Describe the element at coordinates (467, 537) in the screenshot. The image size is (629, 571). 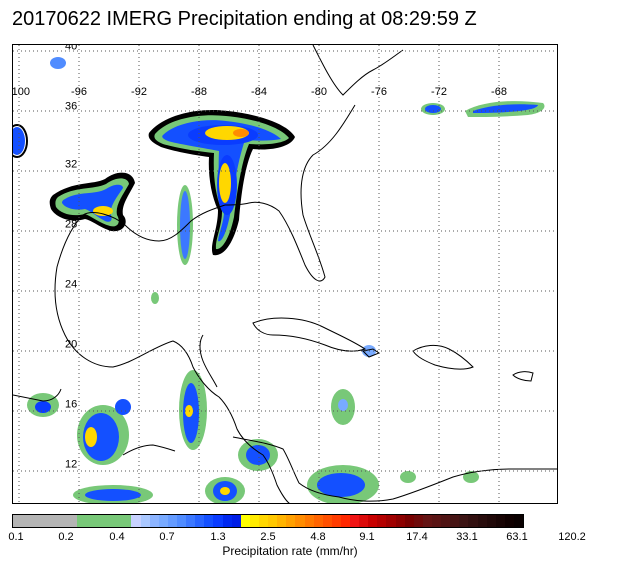
I see `colorbar-tick-label: 33.1` at that location.